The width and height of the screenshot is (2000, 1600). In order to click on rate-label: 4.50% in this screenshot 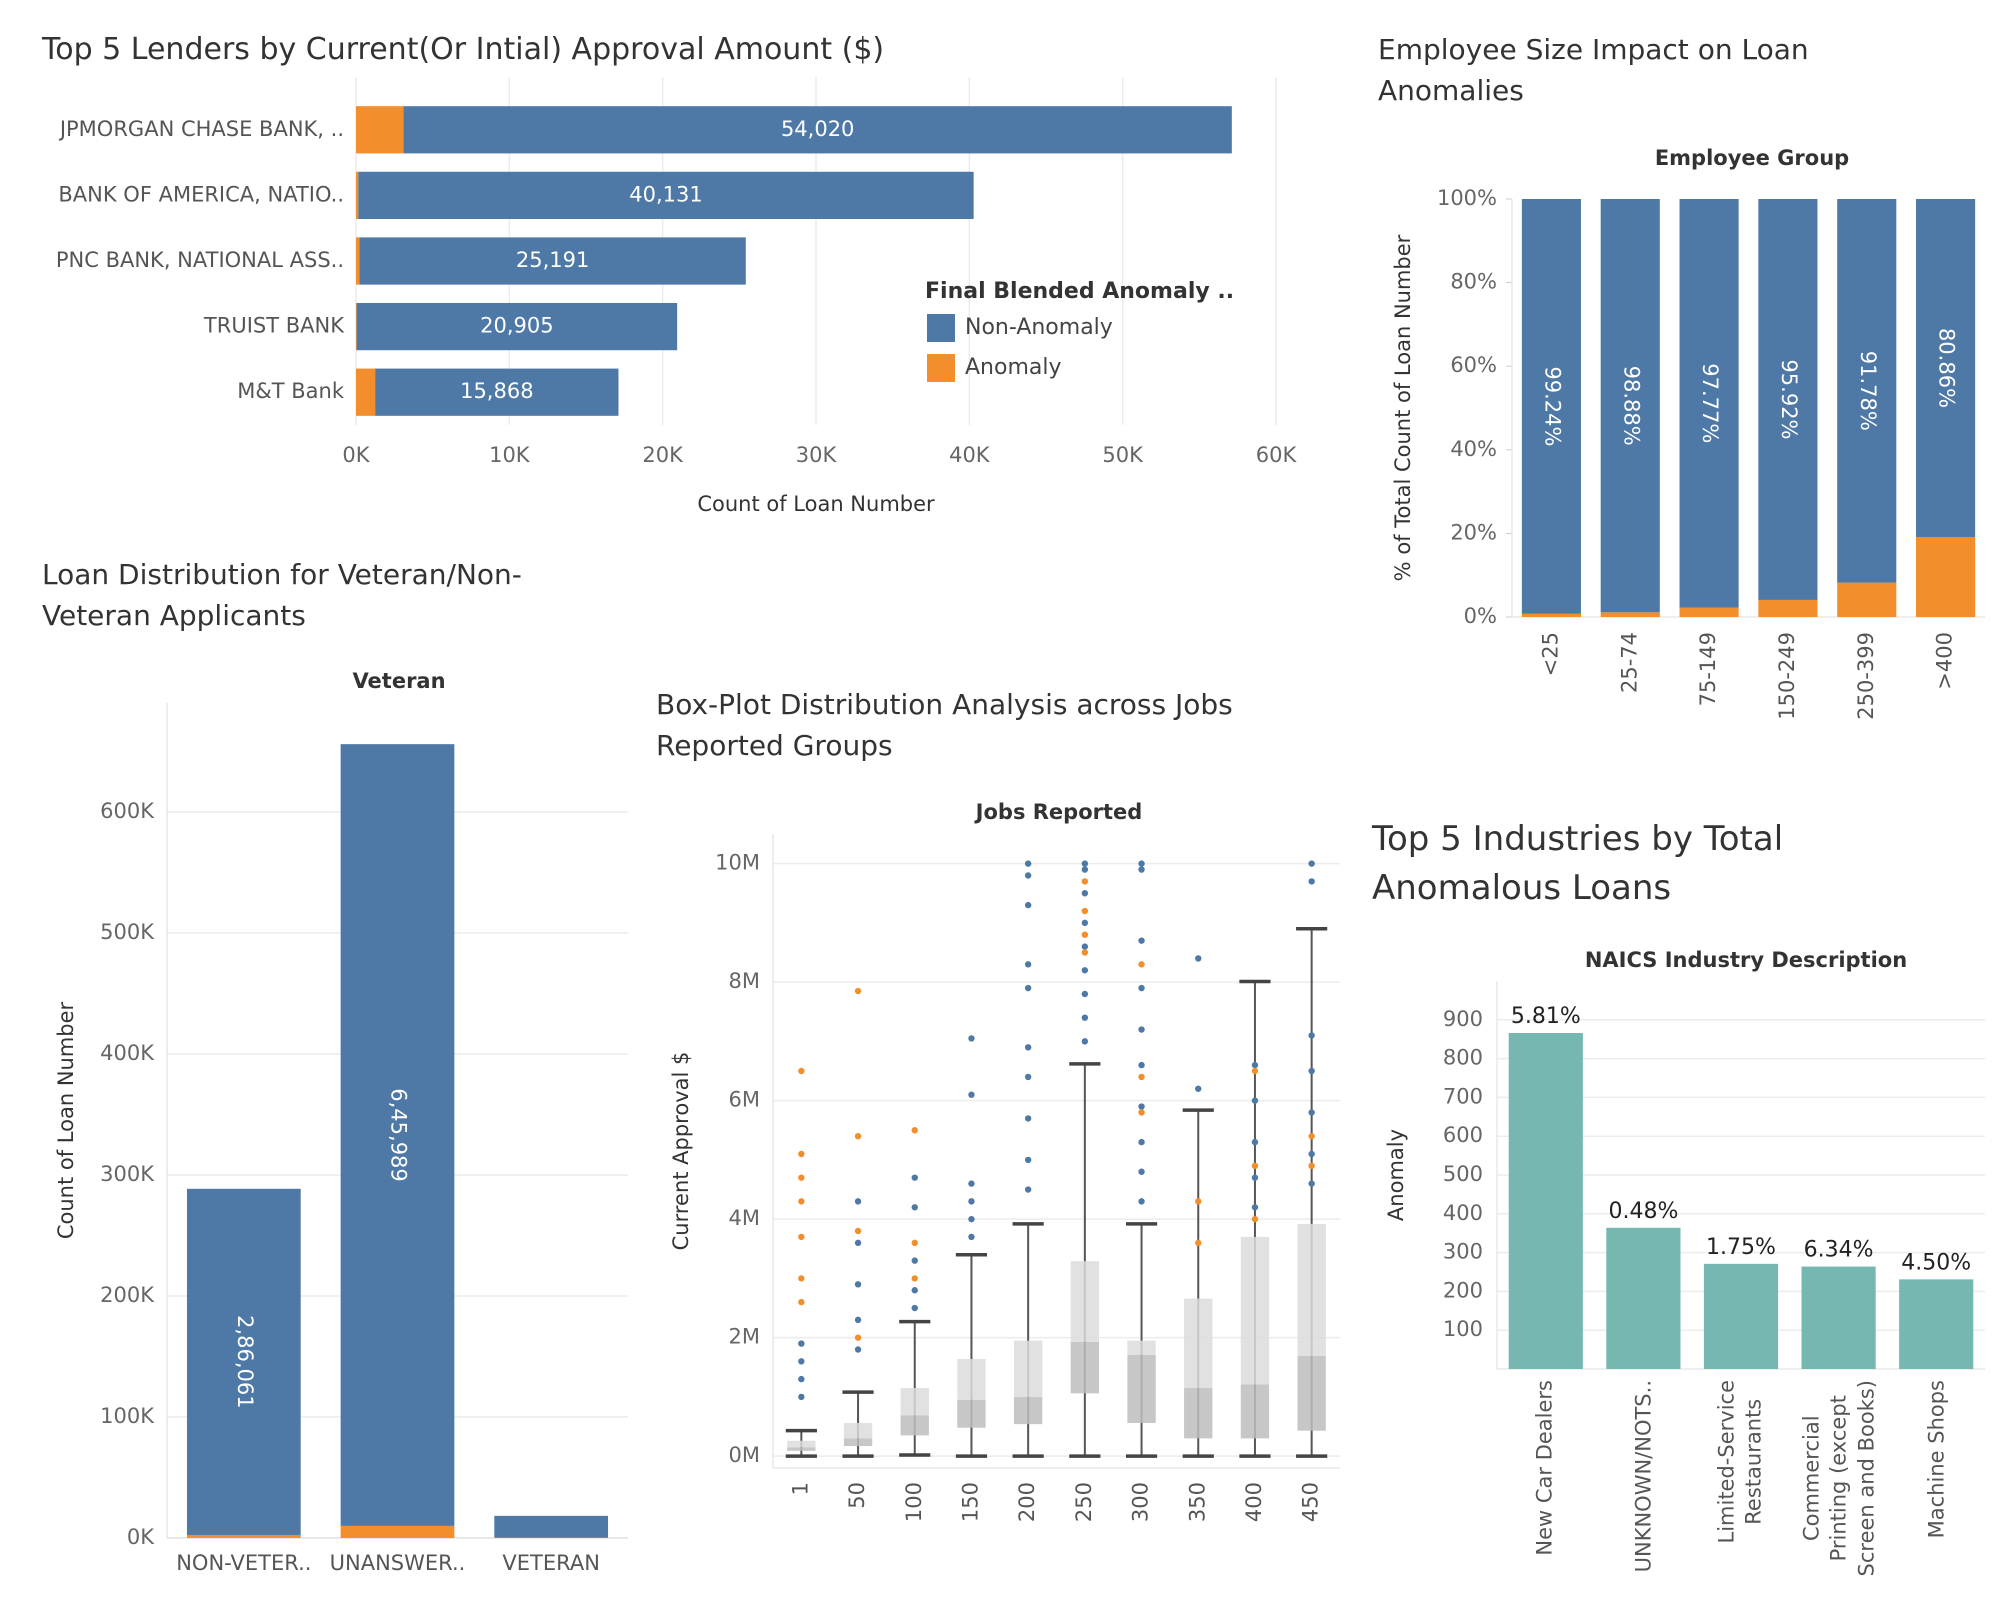, I will do `click(1936, 1262)`.